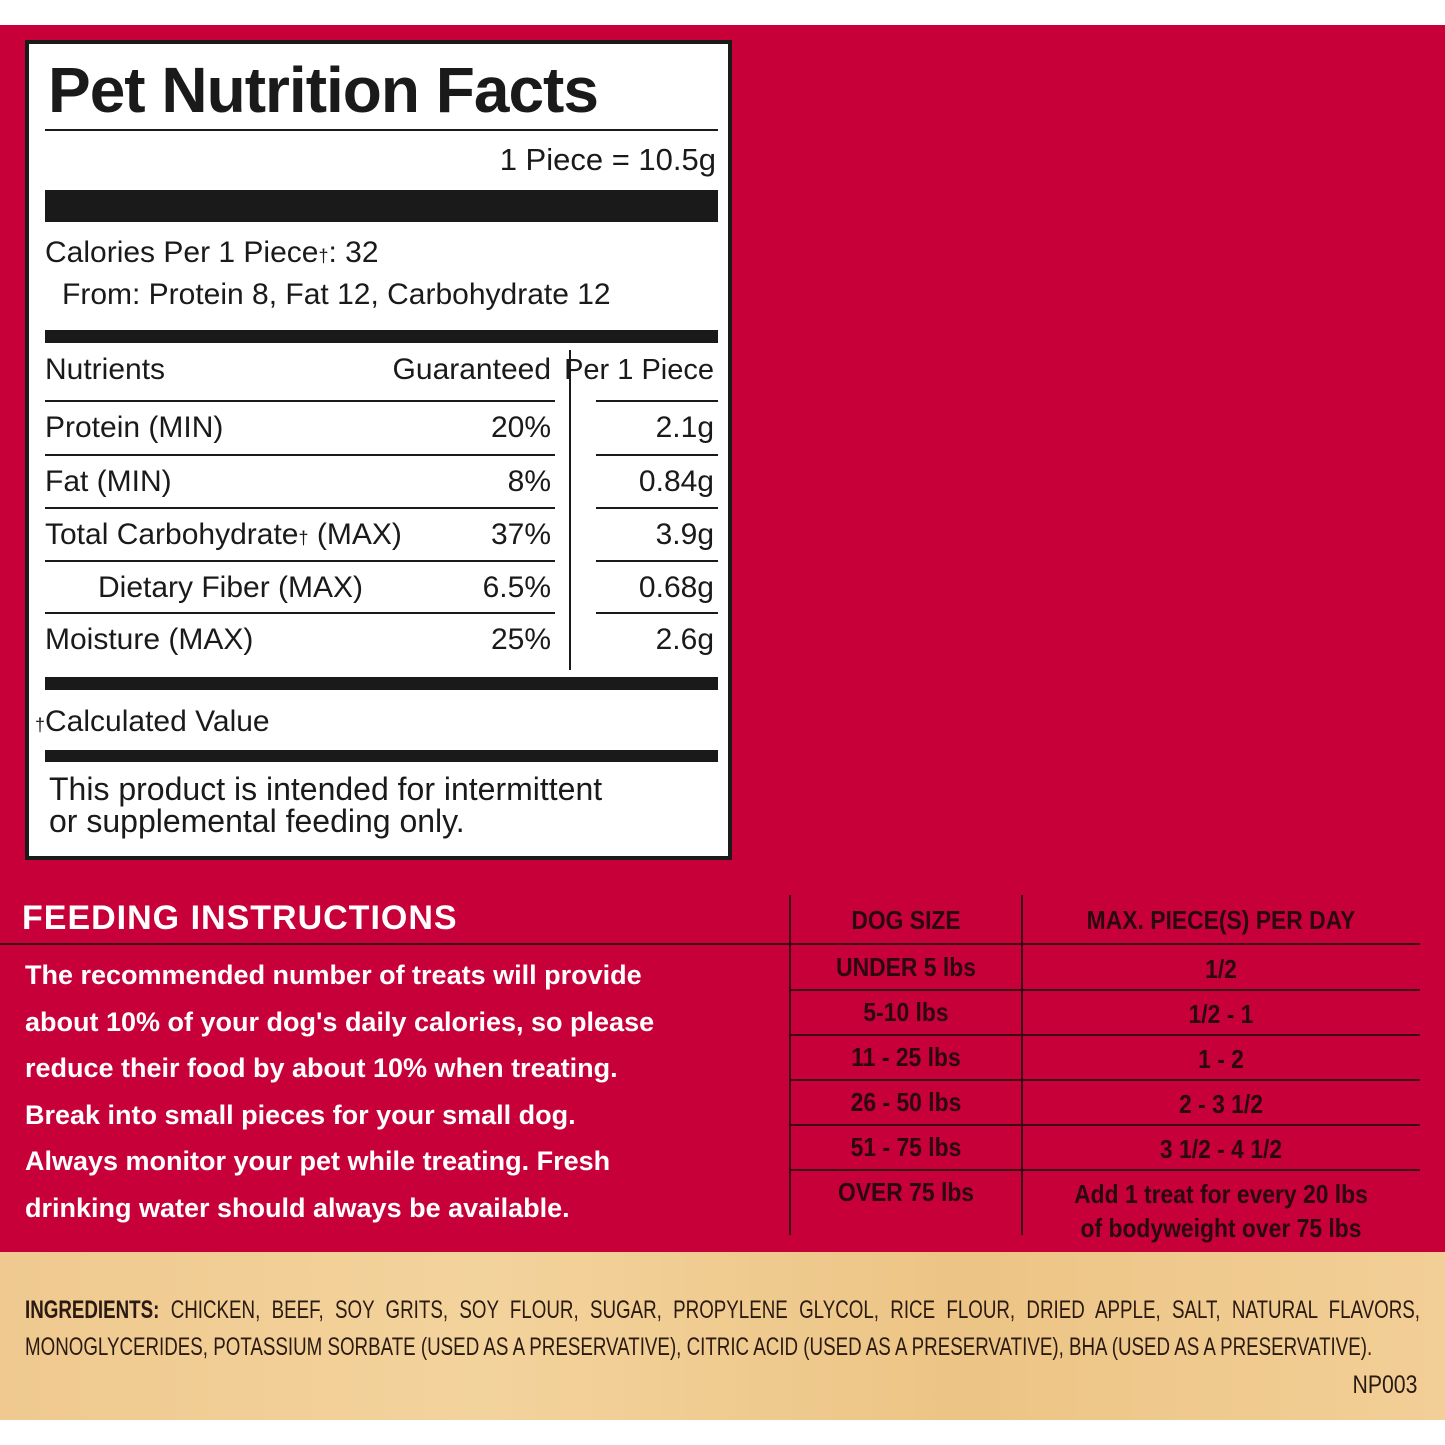 This screenshot has height=1445, width=1445. What do you see at coordinates (1221, 1149) in the screenshot?
I see `max-pieces: 3 1/2 - 4 1/2` at bounding box center [1221, 1149].